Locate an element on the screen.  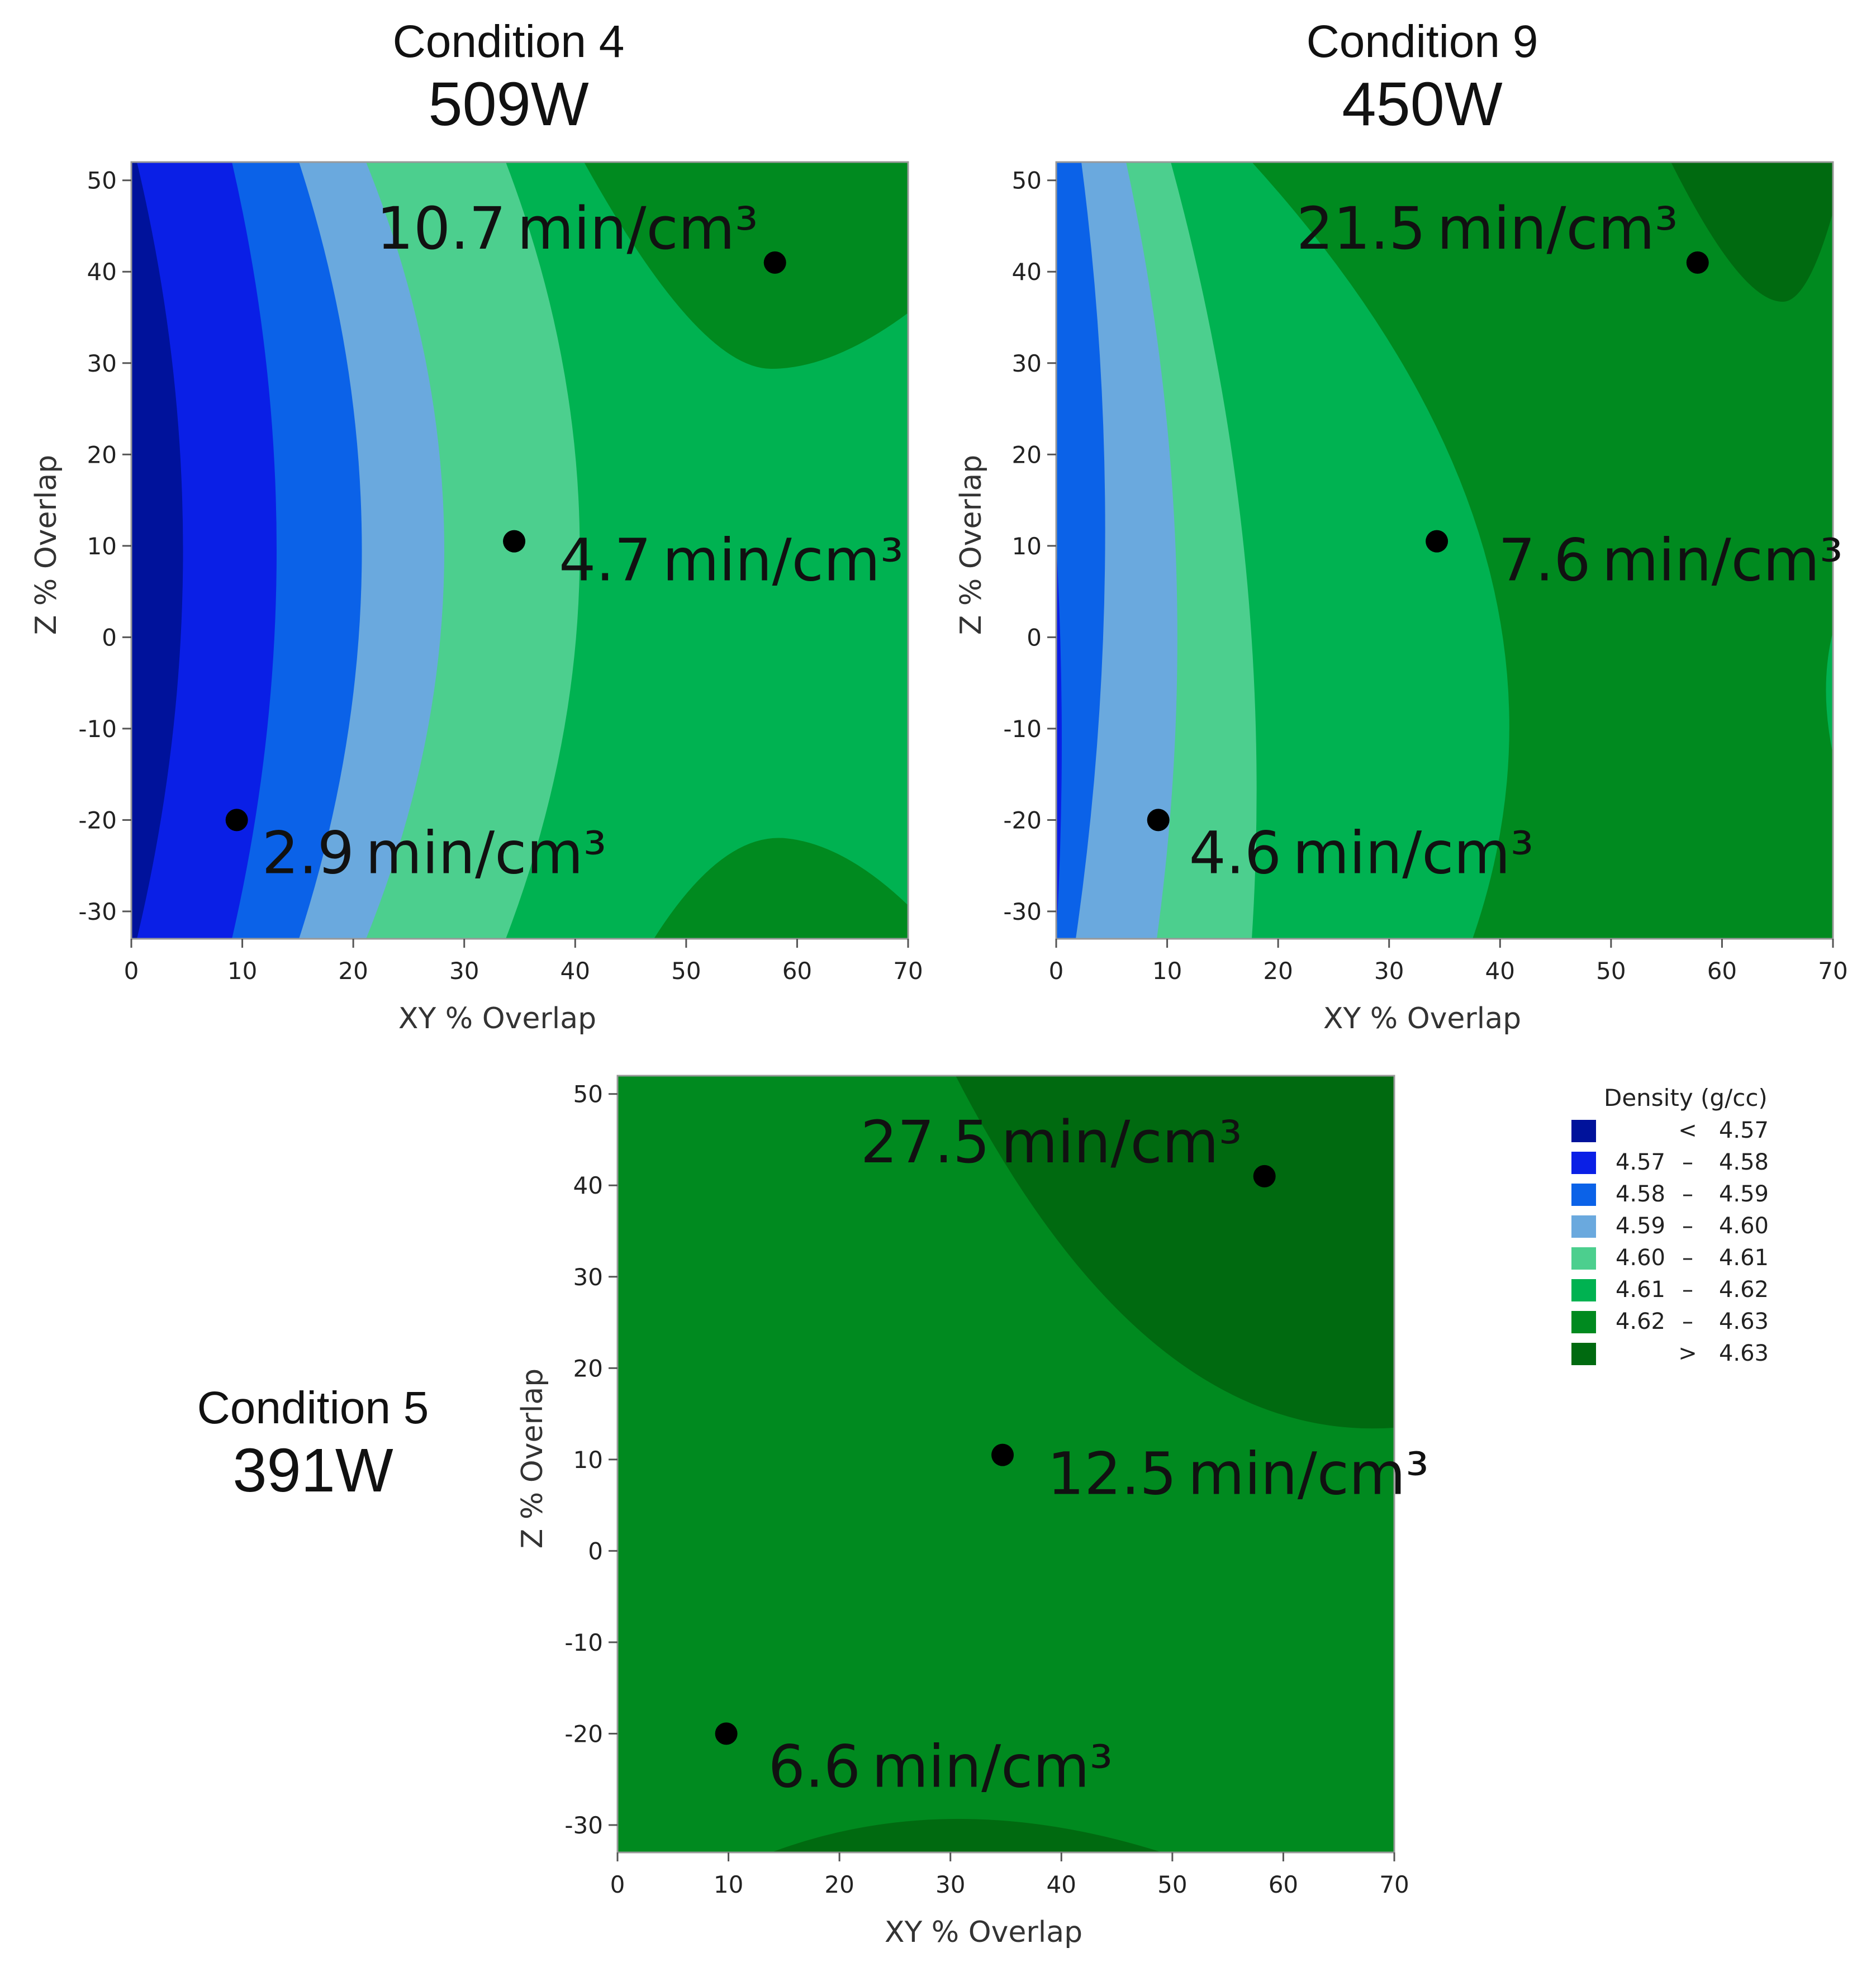
panel-title-condition-5: Condition 5 391W is located at coordinates (313, 1444).